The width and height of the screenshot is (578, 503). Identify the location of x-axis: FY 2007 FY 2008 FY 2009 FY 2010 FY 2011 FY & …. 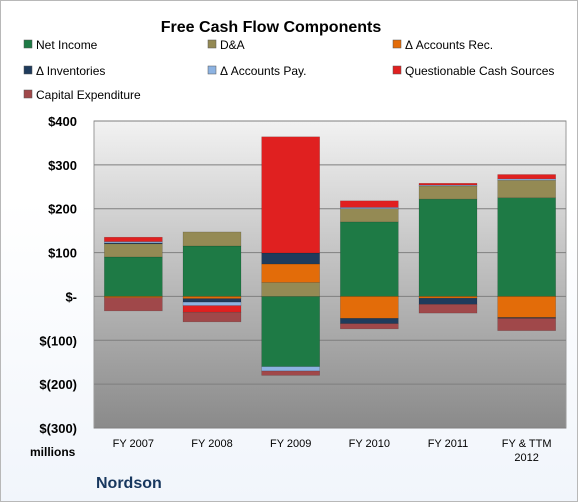
(332, 451).